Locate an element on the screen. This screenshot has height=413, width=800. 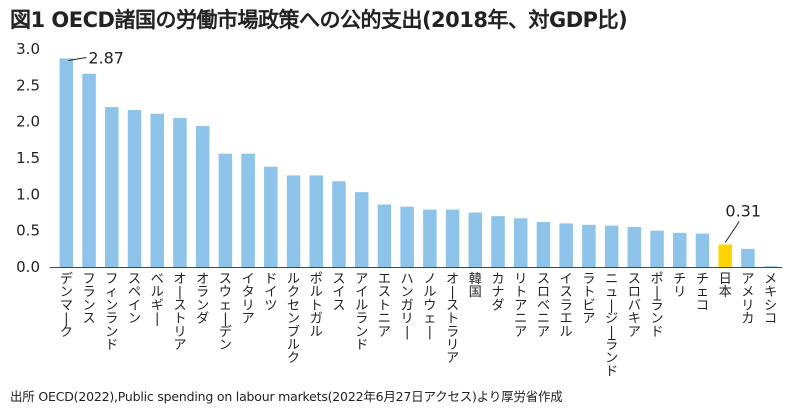
bar-スイス is located at coordinates (339, 224).